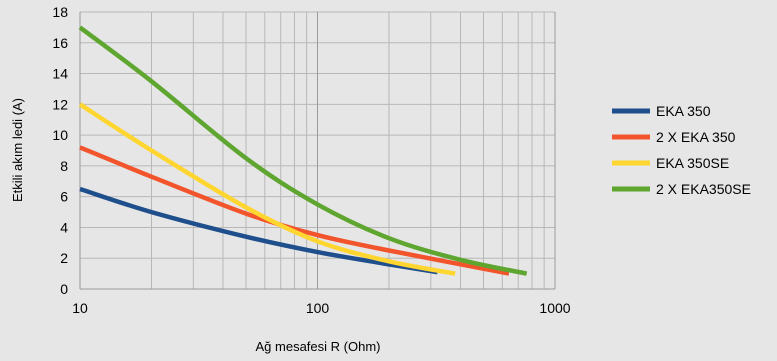  What do you see at coordinates (80, 308) in the screenshot?
I see `x-tick-label: 10` at bounding box center [80, 308].